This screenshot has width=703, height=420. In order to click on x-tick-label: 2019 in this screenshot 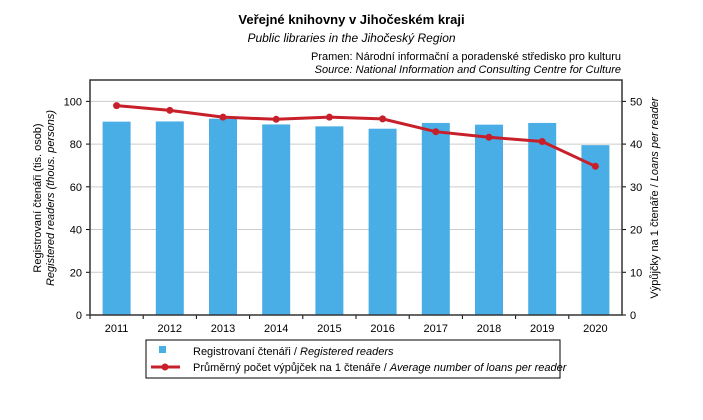, I will do `click(542, 329)`.